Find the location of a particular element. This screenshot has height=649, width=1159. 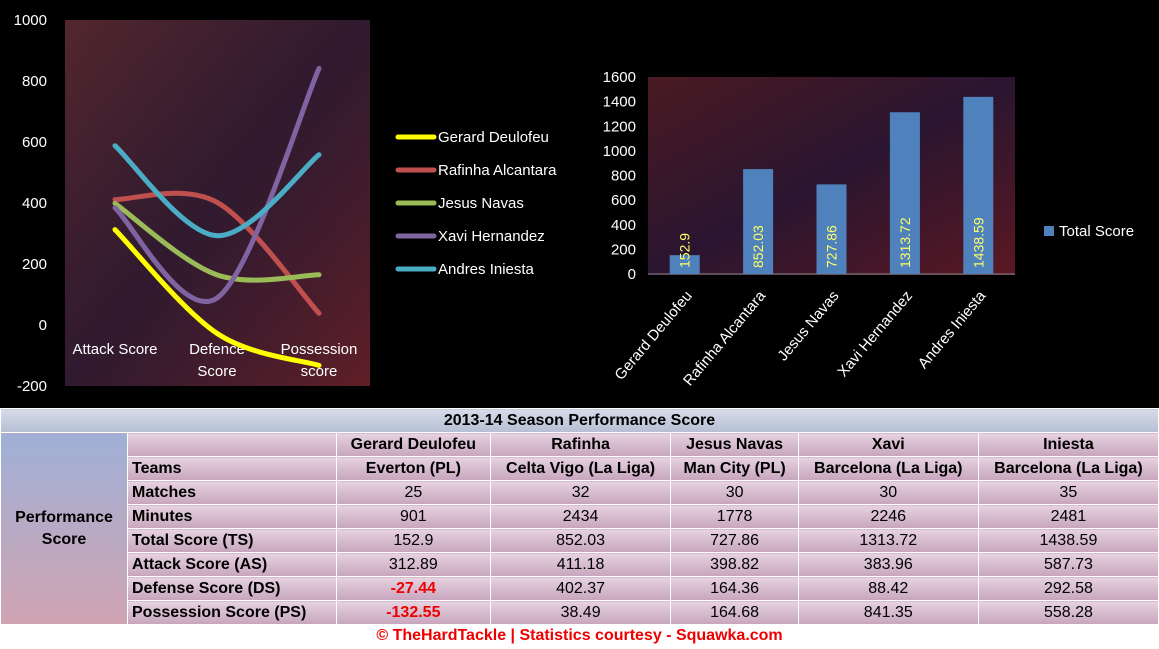

table-cell: 852.03 is located at coordinates (580, 540).